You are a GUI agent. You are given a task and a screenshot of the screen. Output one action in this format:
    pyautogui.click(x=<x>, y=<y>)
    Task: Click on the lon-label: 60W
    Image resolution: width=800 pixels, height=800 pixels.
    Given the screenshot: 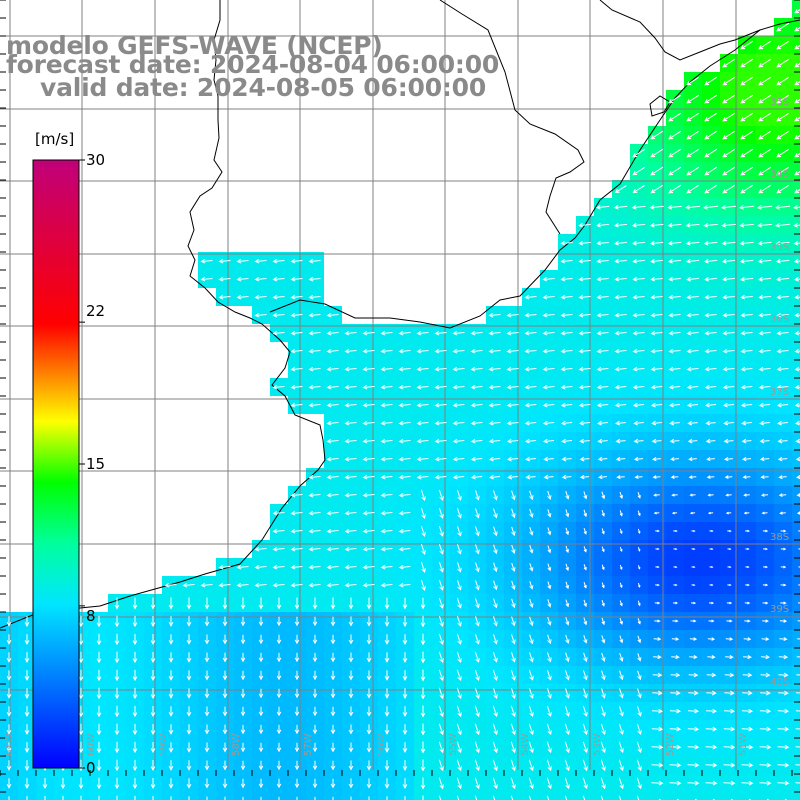 What is the action you would take?
    pyautogui.click(x=91, y=744)
    